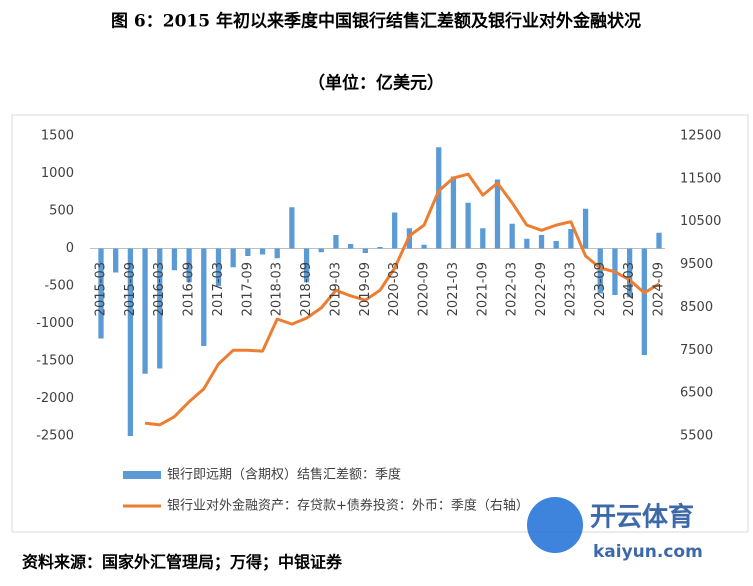  I want to click on y2-tick-label: 11500, so click(700, 178).